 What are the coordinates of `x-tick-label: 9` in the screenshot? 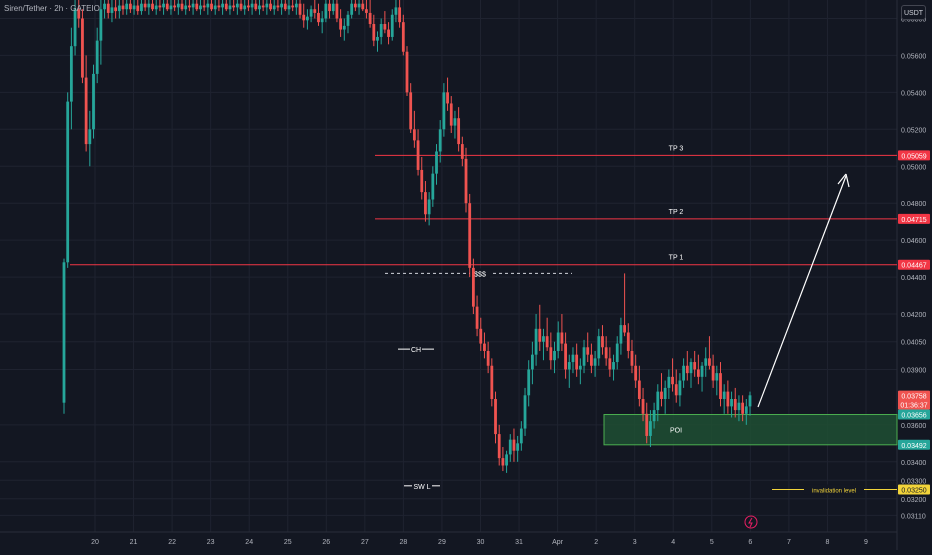 It's located at (866, 542).